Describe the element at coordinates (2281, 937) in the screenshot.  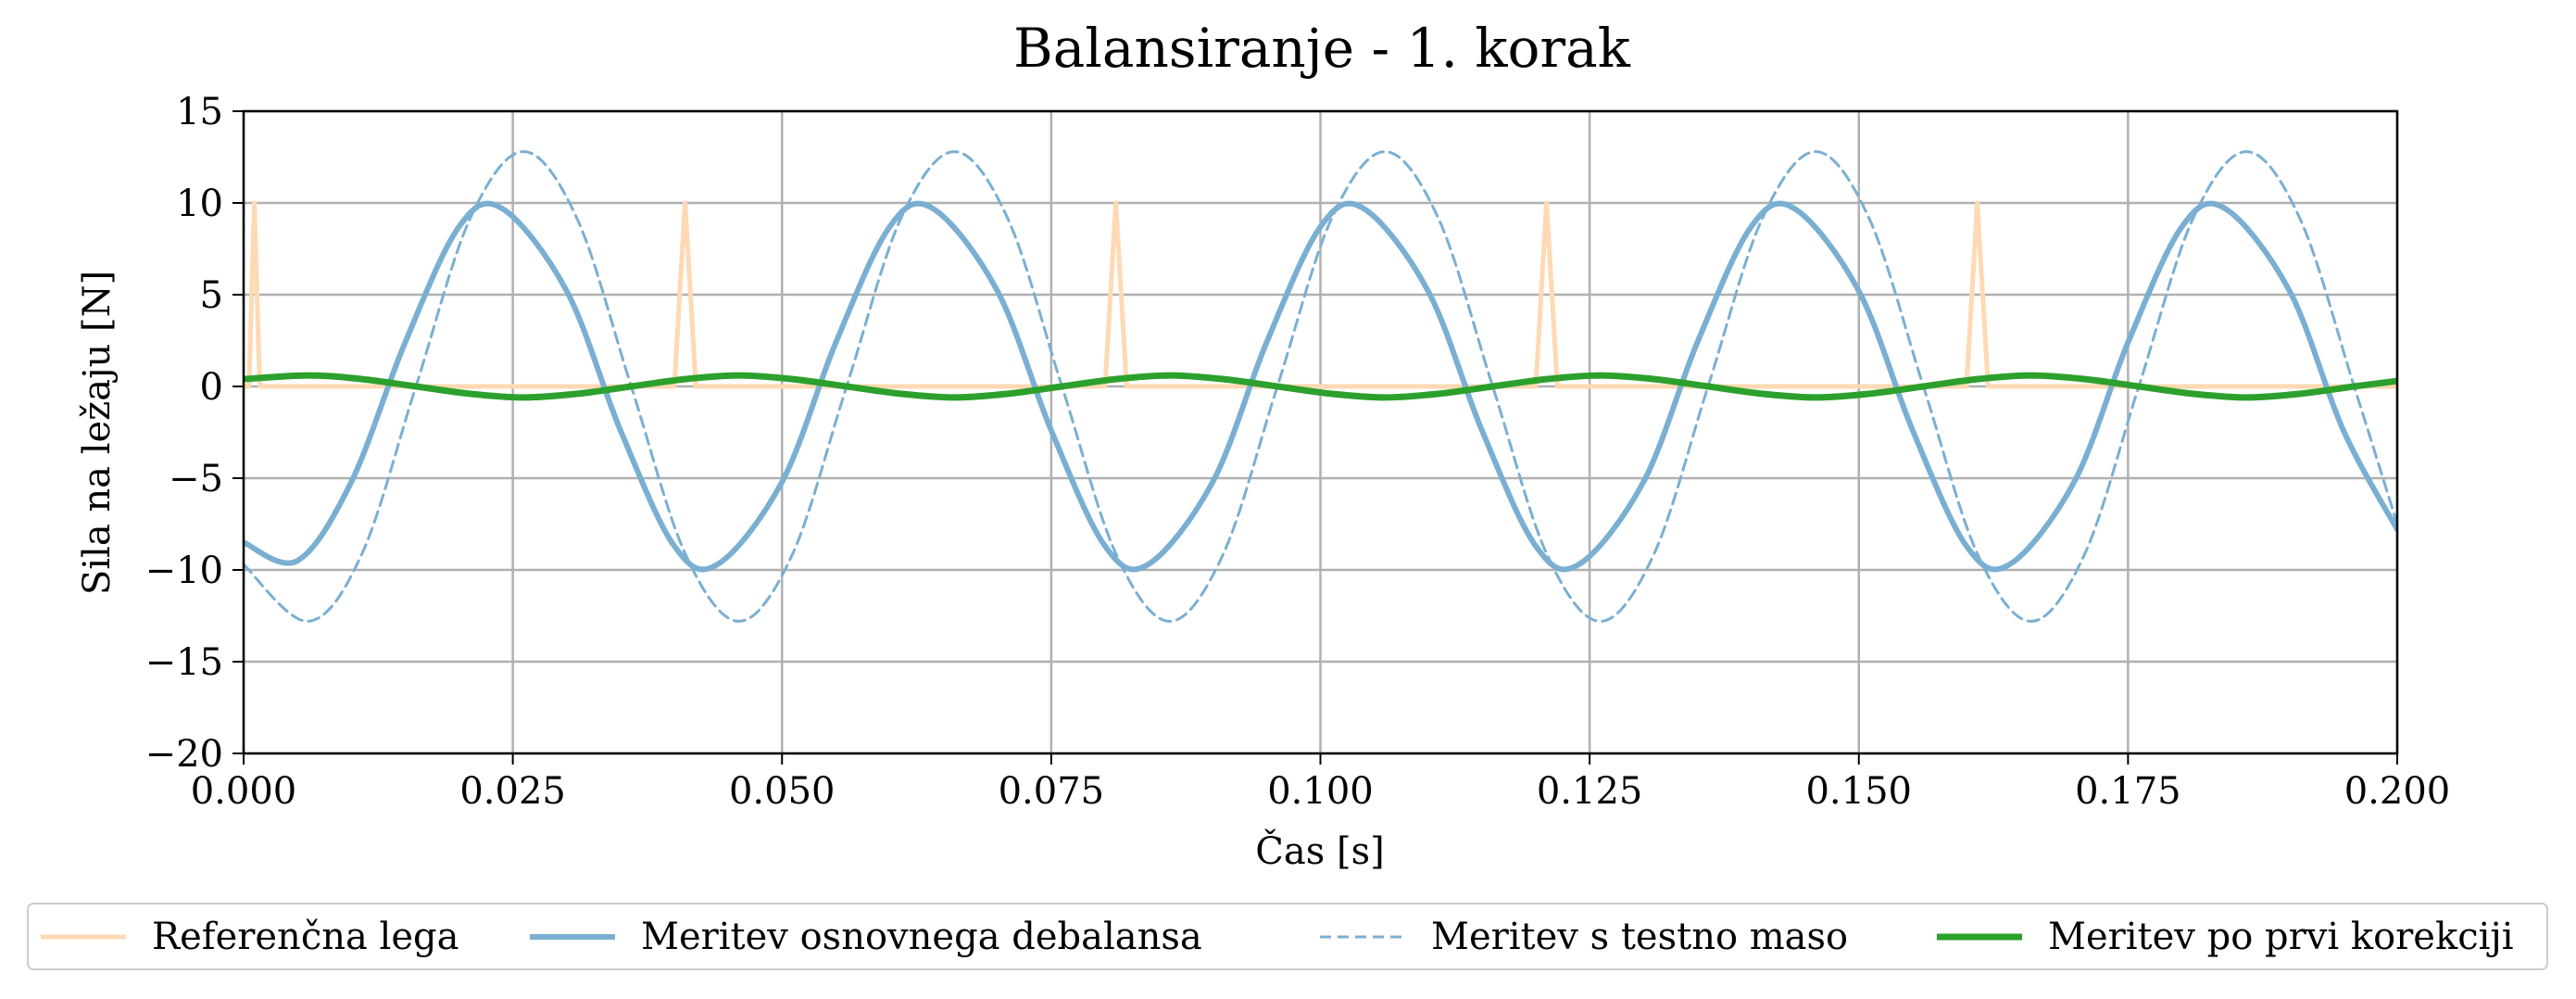
I see `legend-label: Meritev po prvi korekciji` at that location.